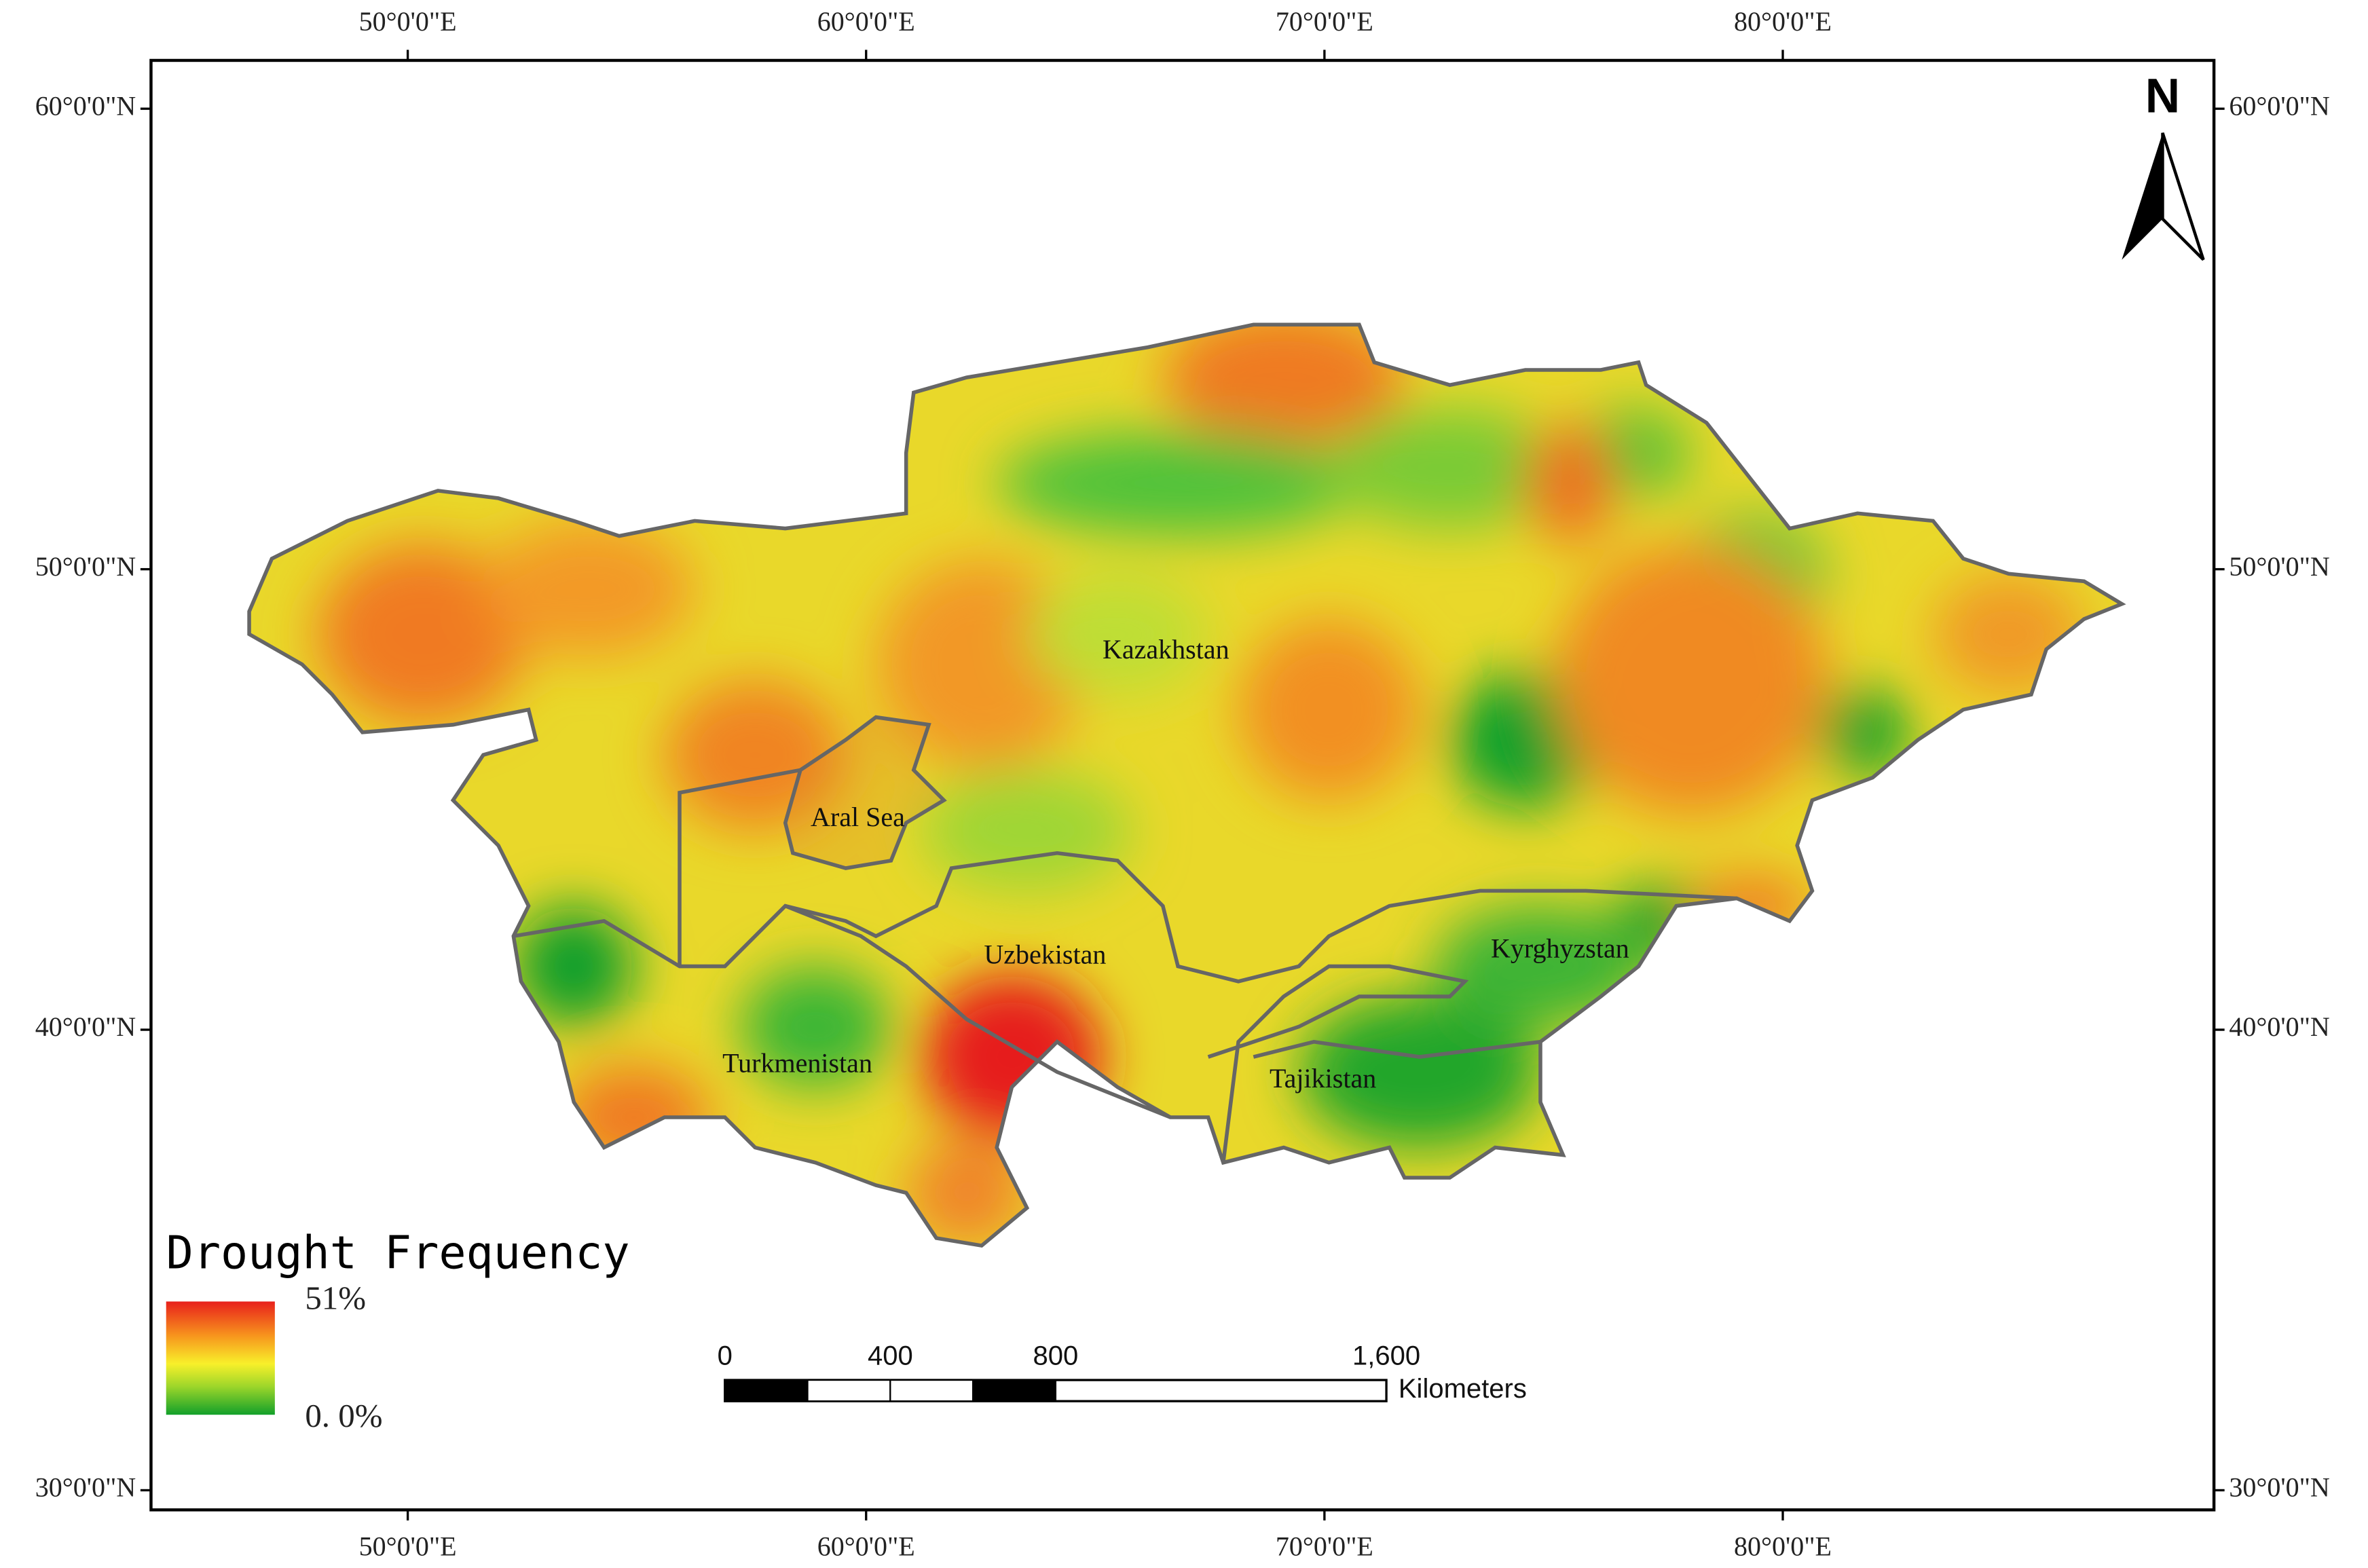 Image resolution: width=2368 pixels, height=1568 pixels. I want to click on north-arrow: N, so click(2163, 166).